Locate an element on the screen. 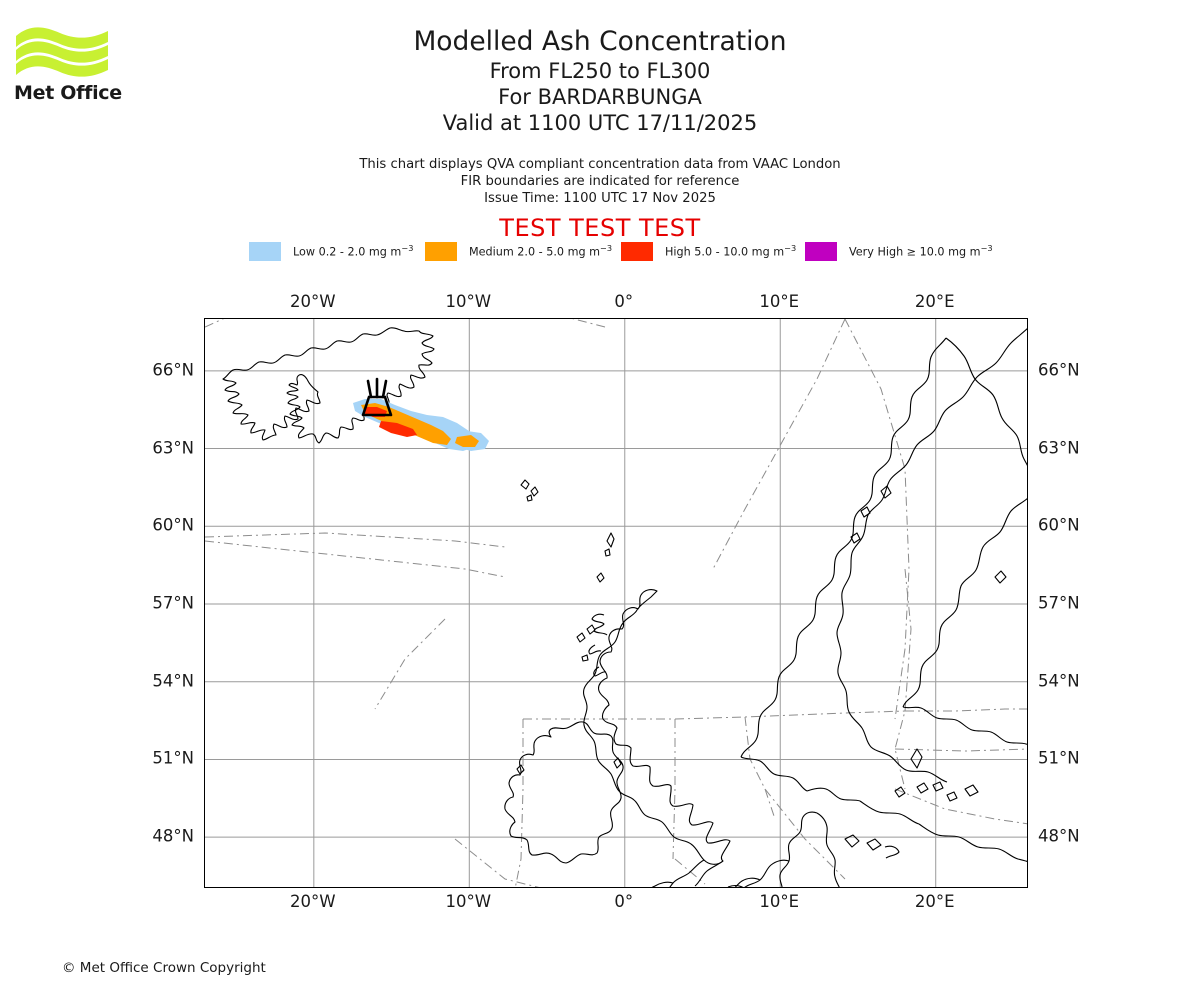  lon-tick-bottom-20°E: 20°E is located at coordinates (934, 901).